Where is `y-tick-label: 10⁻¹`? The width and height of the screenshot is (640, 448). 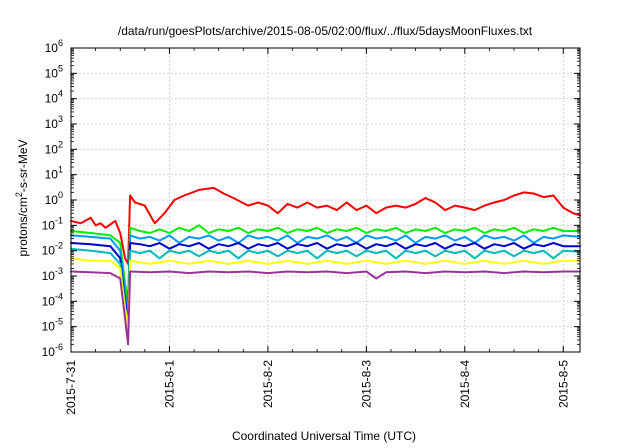 y-tick-label: 10⁻¹ is located at coordinates (52, 223).